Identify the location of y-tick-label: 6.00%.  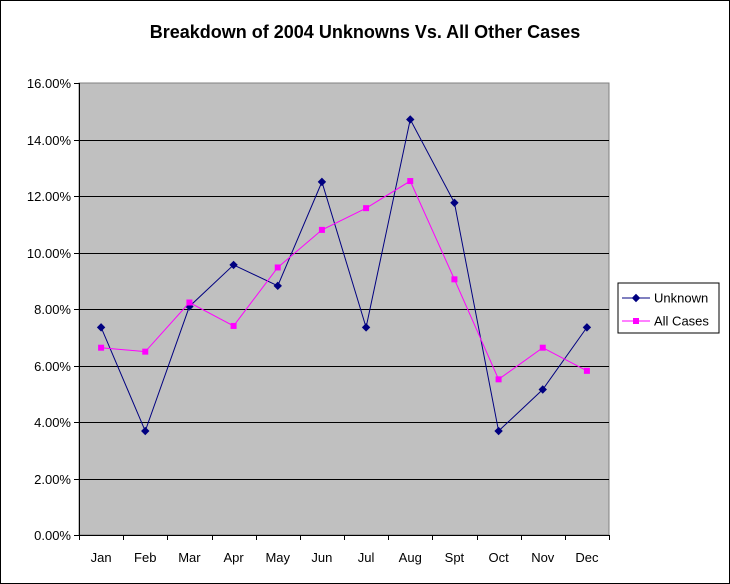
(52, 366).